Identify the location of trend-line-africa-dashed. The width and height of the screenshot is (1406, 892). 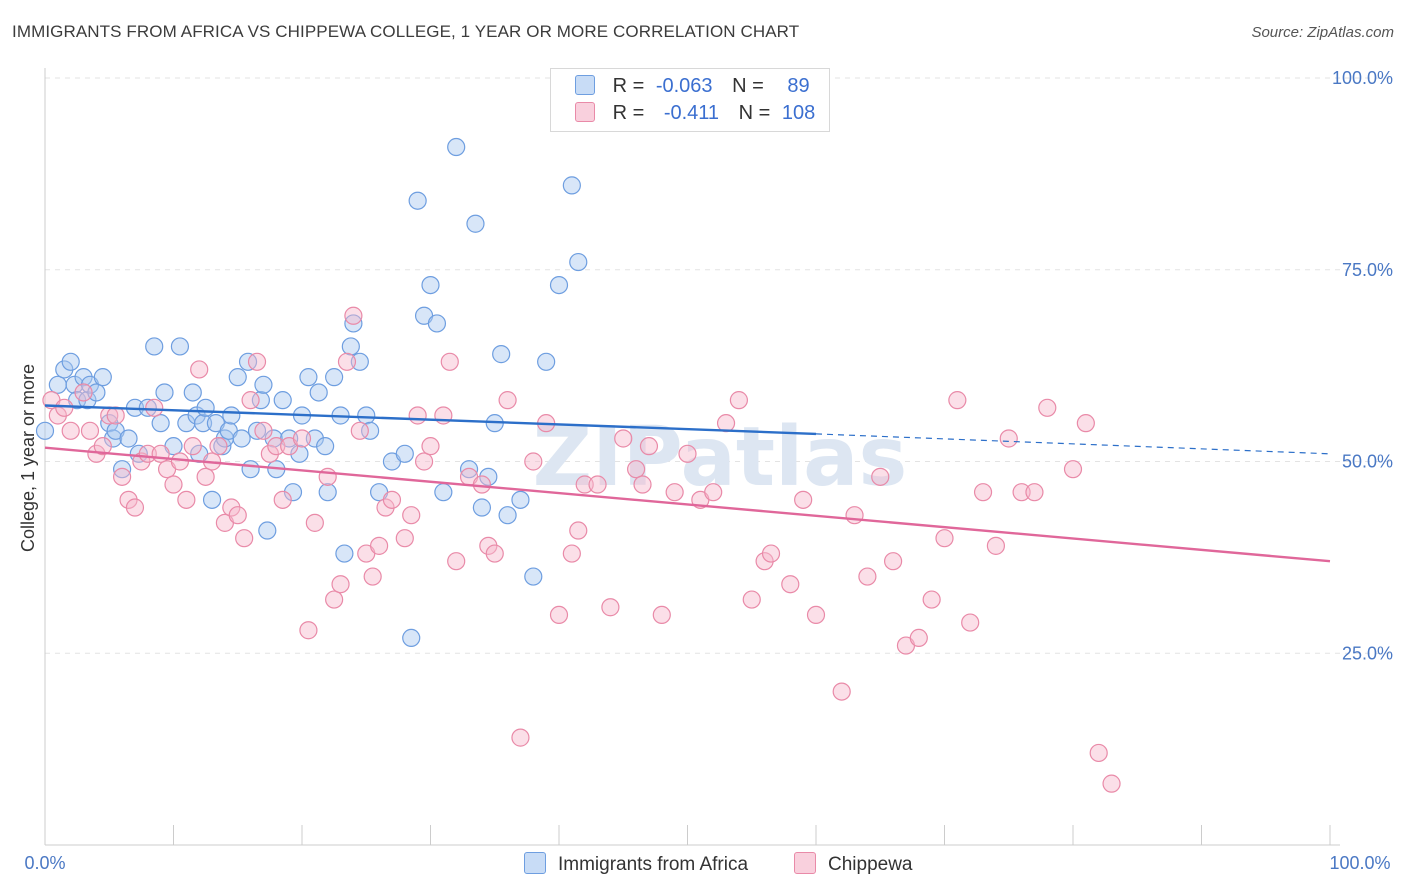
(1073, 444).